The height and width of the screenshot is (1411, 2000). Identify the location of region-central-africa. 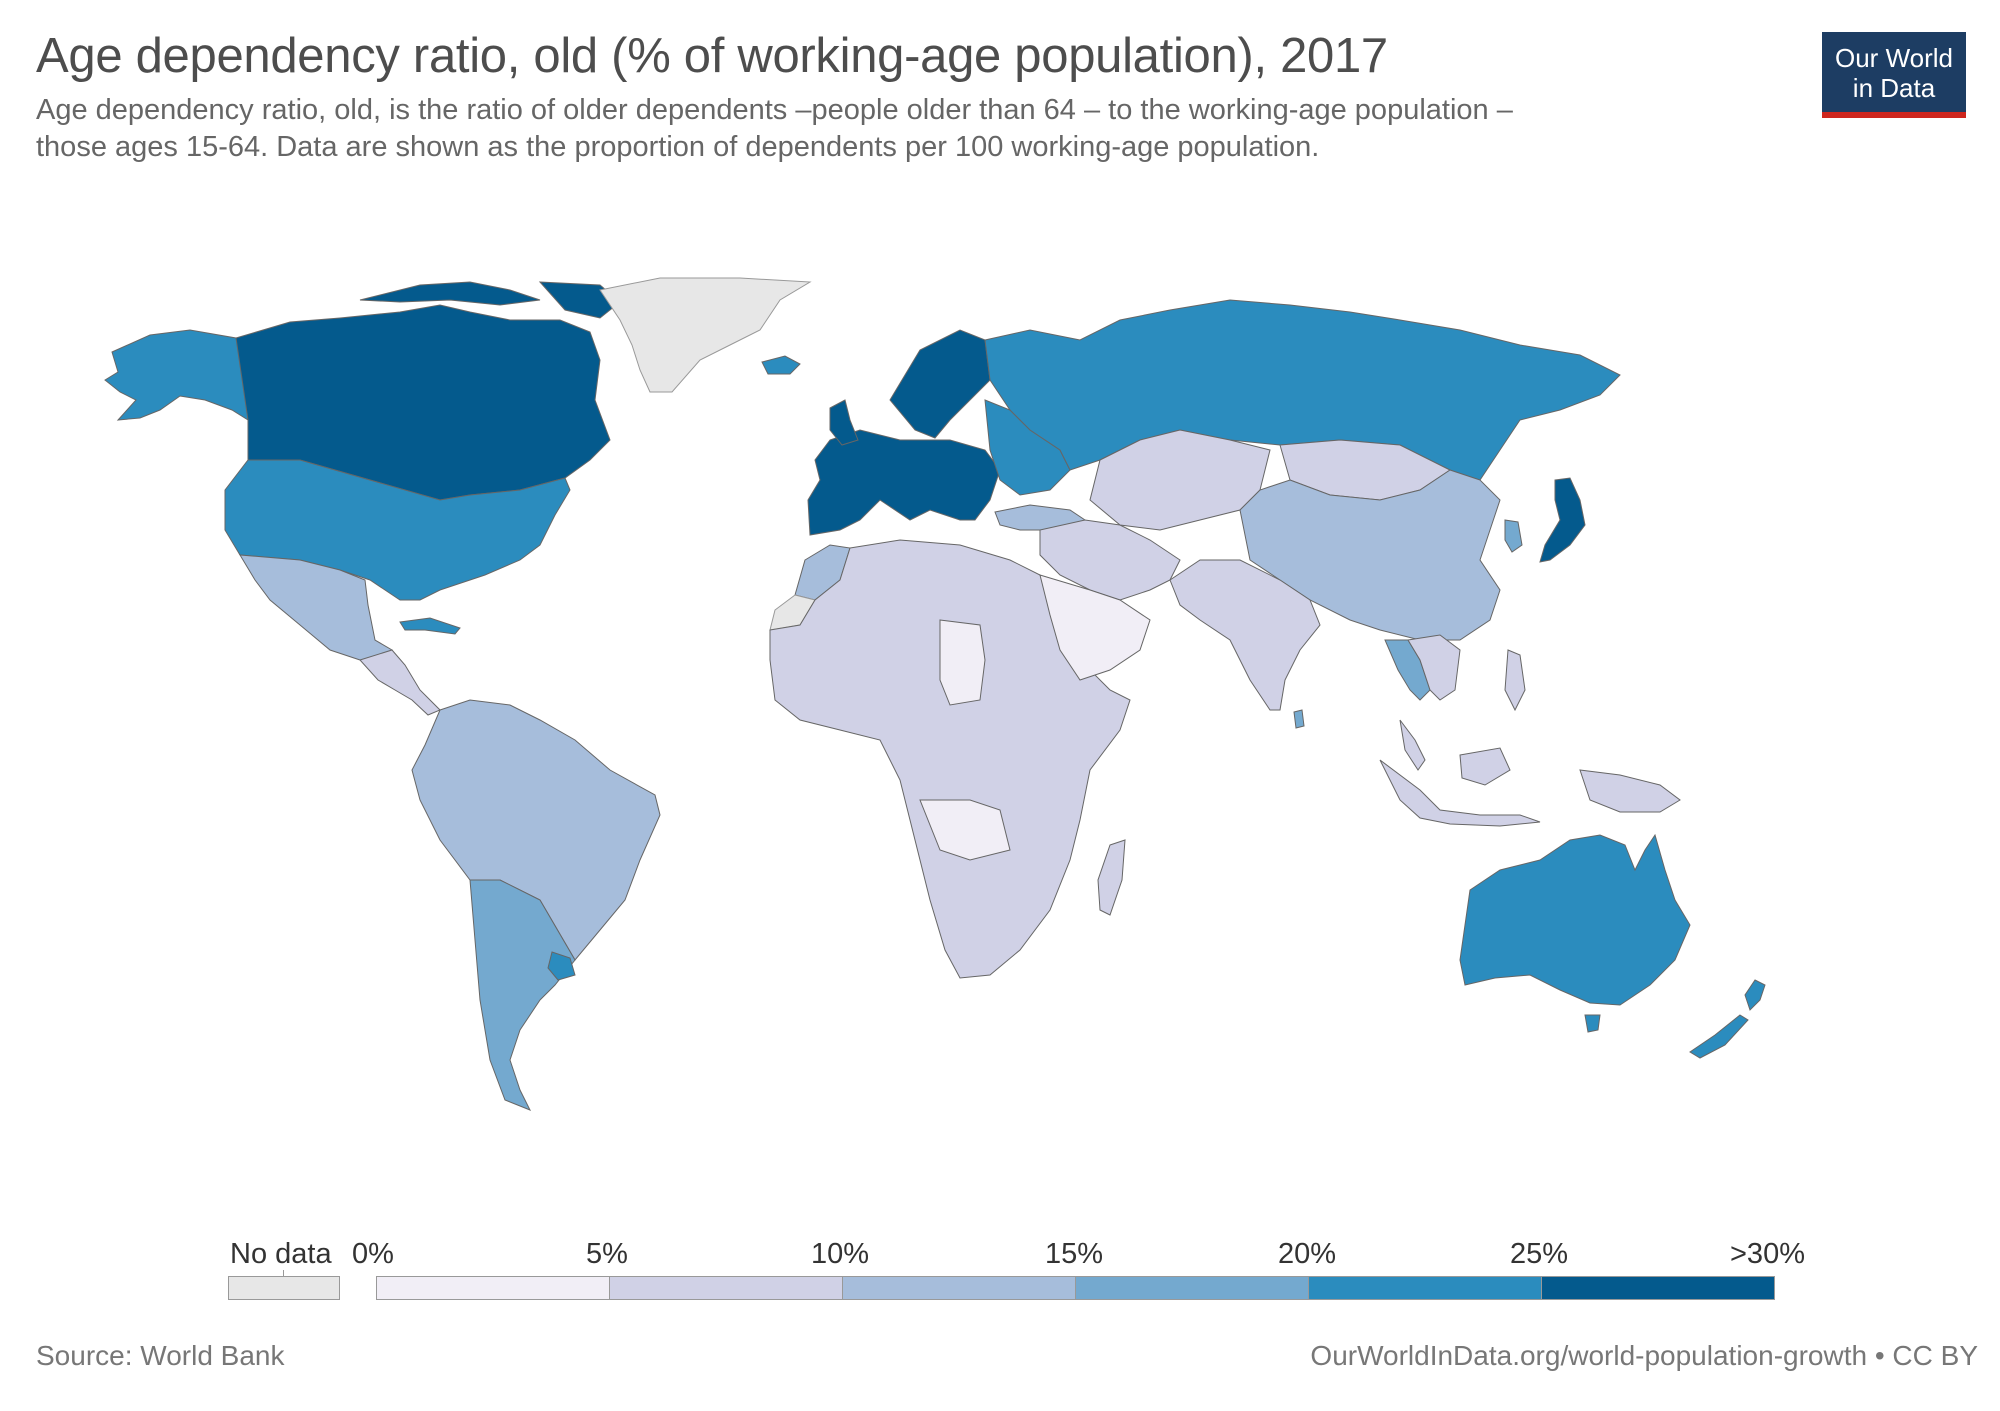
(965, 830).